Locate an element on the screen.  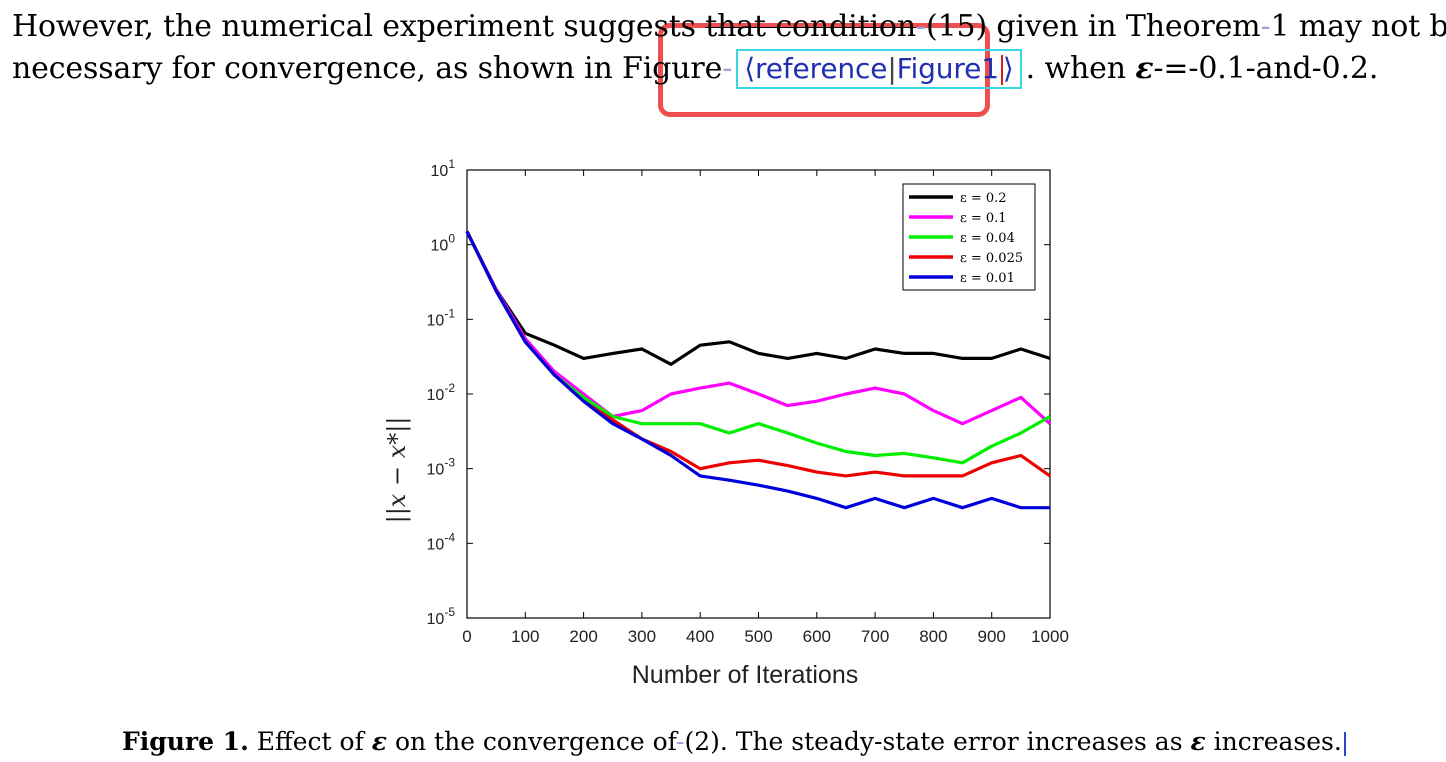
x-tick-label: 600 is located at coordinates (817, 636).